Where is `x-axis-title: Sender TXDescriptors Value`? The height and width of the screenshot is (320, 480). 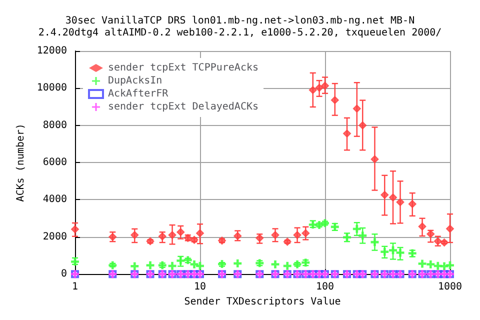 x-axis-title: Sender TXDescriptors Value is located at coordinates (262, 302).